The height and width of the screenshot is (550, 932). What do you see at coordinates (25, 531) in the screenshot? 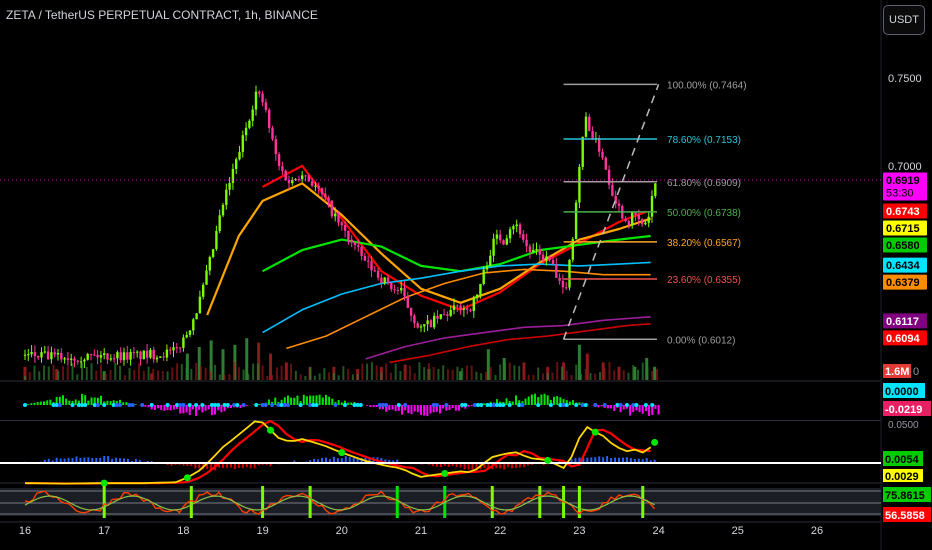
I see `time-tick-label: 16` at bounding box center [25, 531].